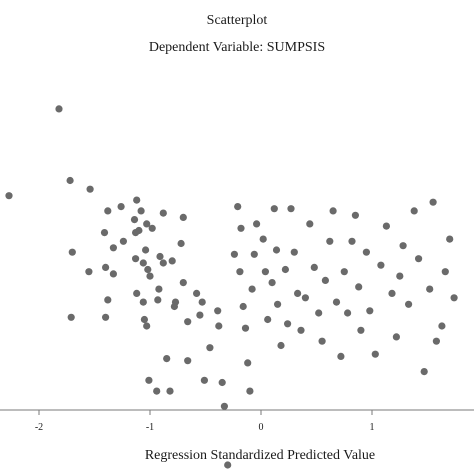 The height and width of the screenshot is (474, 474). I want to click on chart-title: Scatterplot, so click(237, 20).